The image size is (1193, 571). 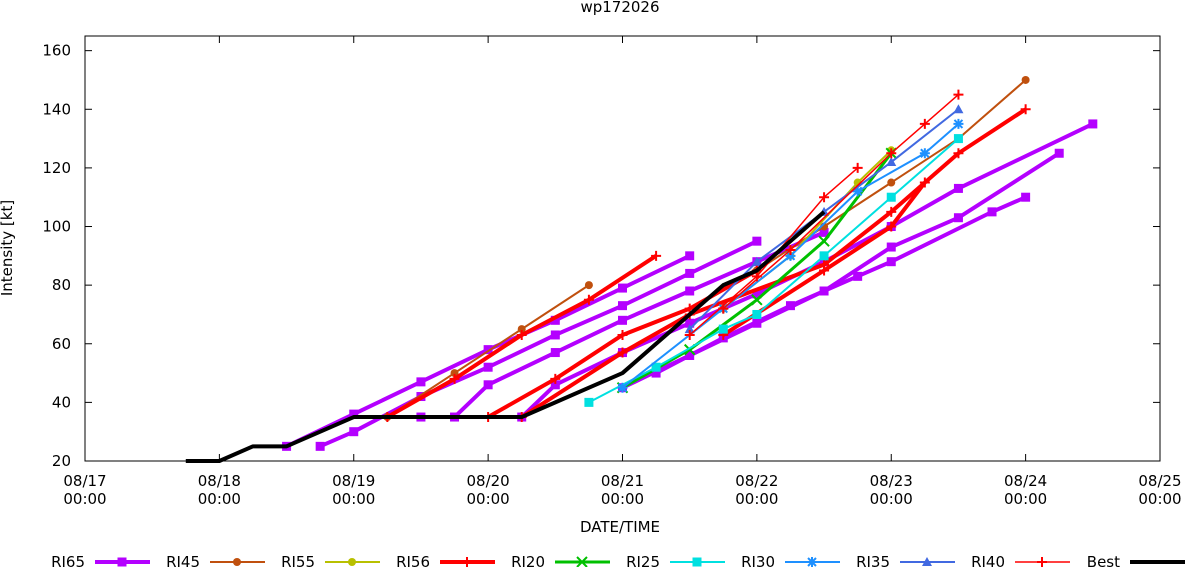 I want to click on legend-label: RI45, so click(x=183, y=560).